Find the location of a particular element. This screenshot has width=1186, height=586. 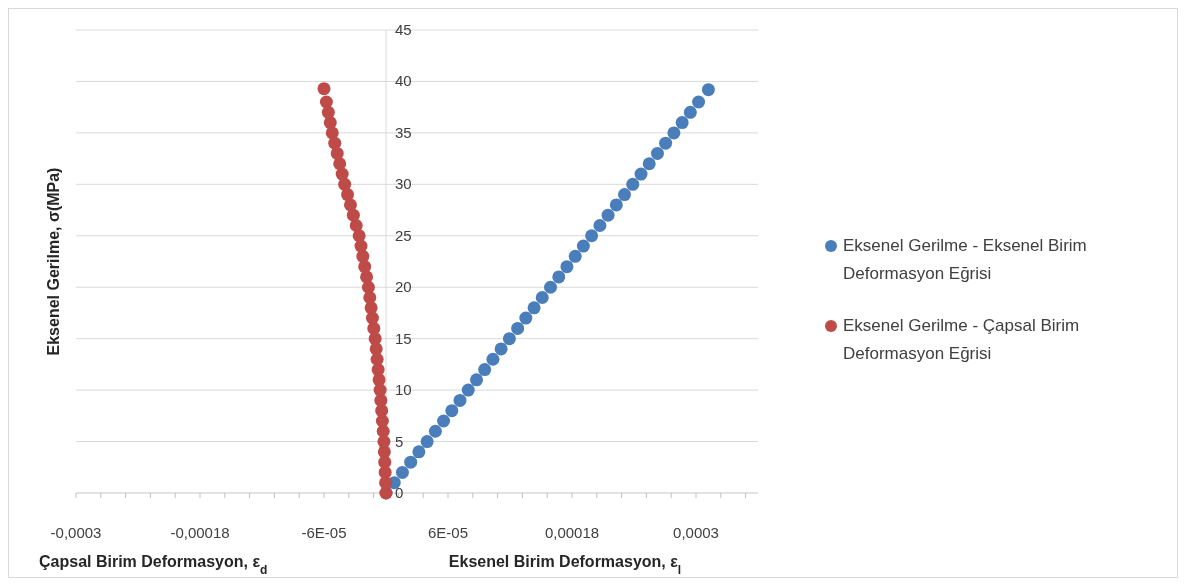

y-tick-label: 25 is located at coordinates (403, 235).